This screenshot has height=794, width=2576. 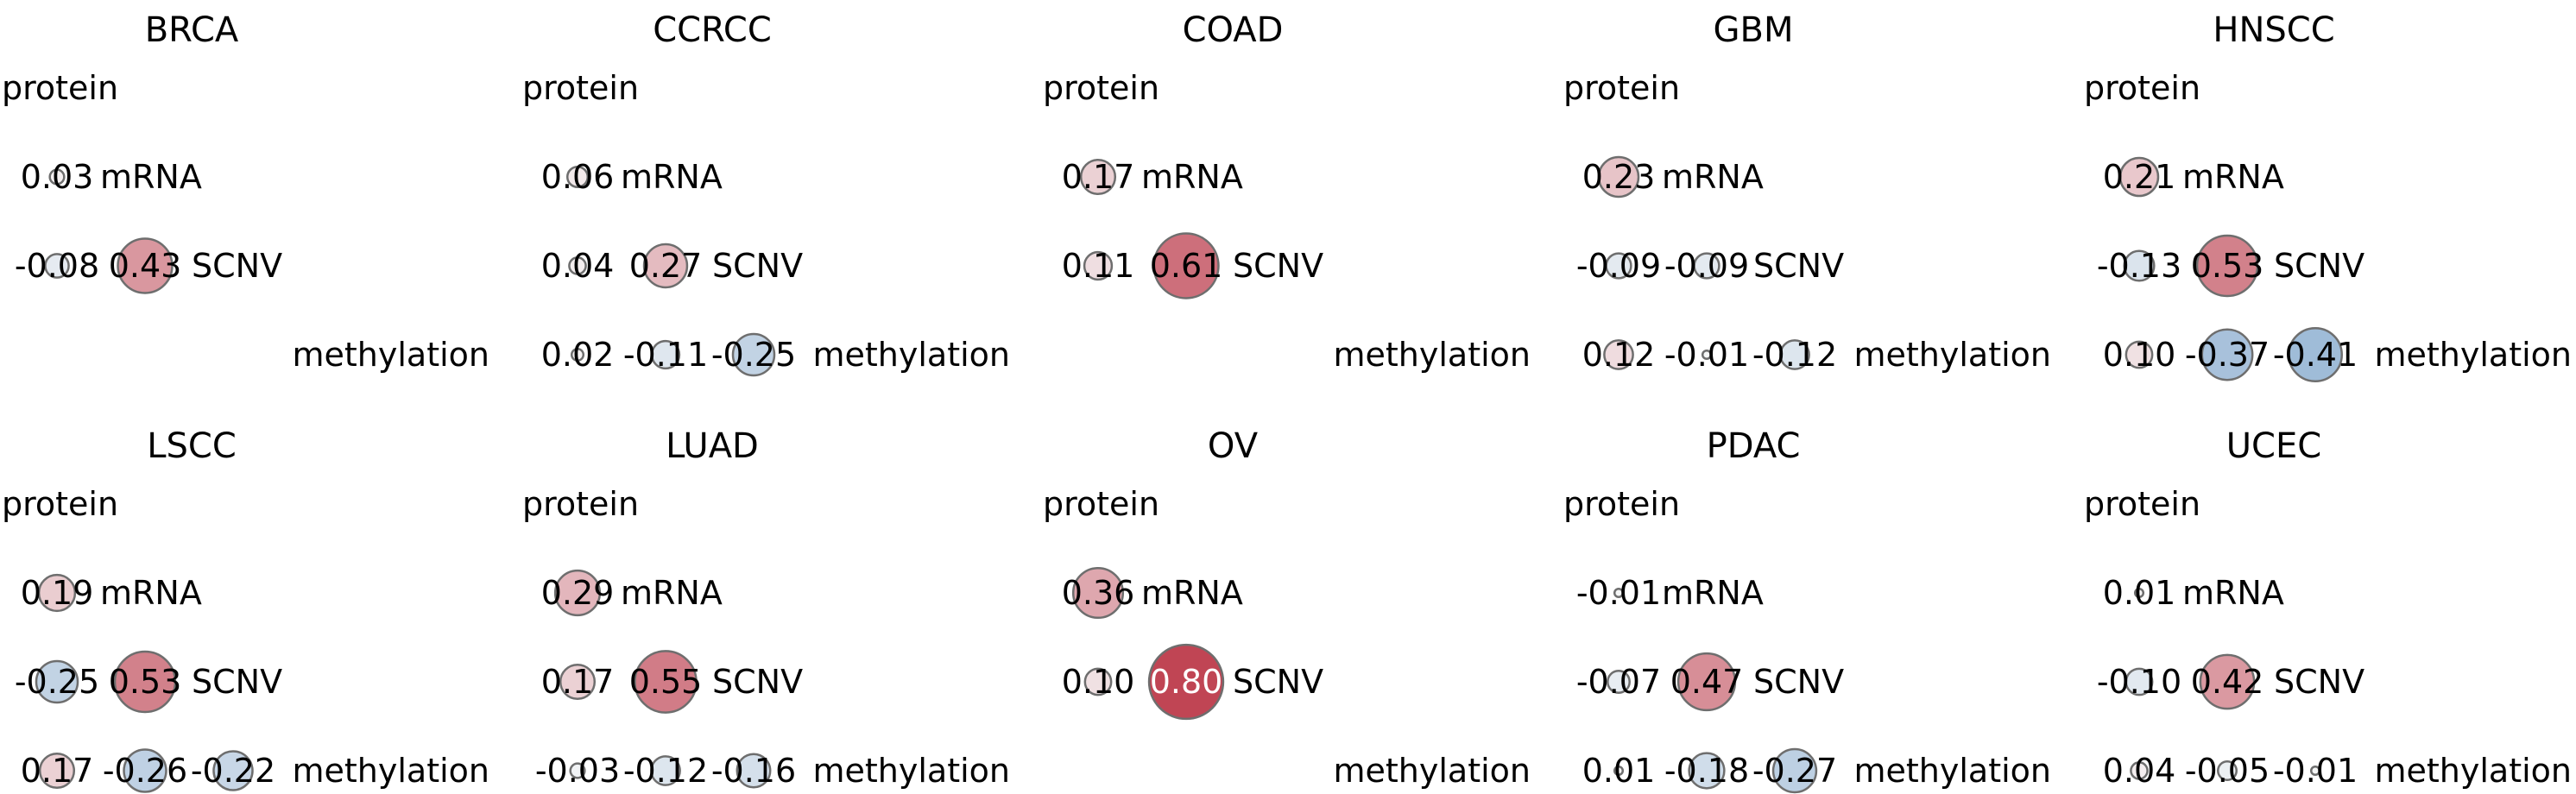 What do you see at coordinates (578, 355) in the screenshot?
I see `cell-value-methylation-0: 0.02` at bounding box center [578, 355].